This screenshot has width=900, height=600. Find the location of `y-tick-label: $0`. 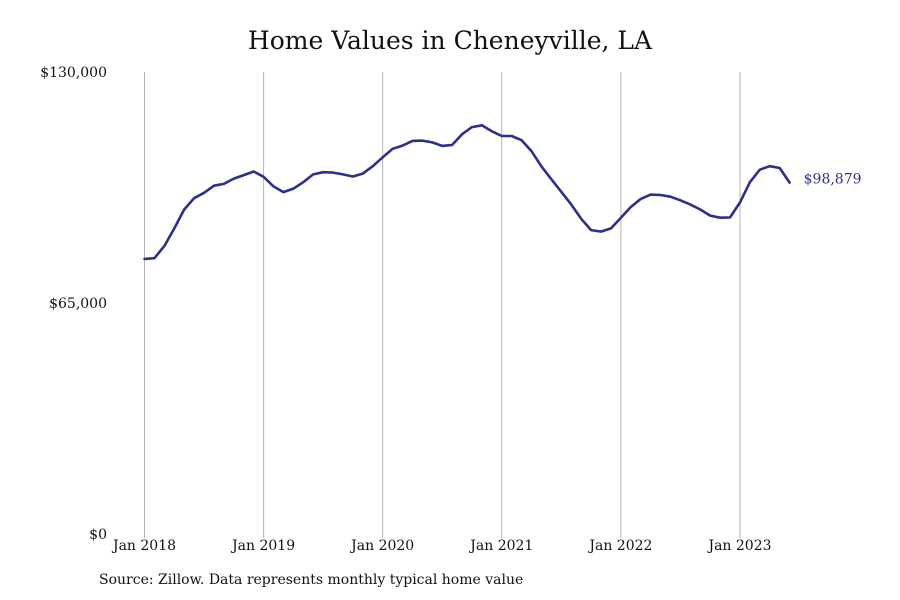

y-tick-label: $0 is located at coordinates (98, 535).